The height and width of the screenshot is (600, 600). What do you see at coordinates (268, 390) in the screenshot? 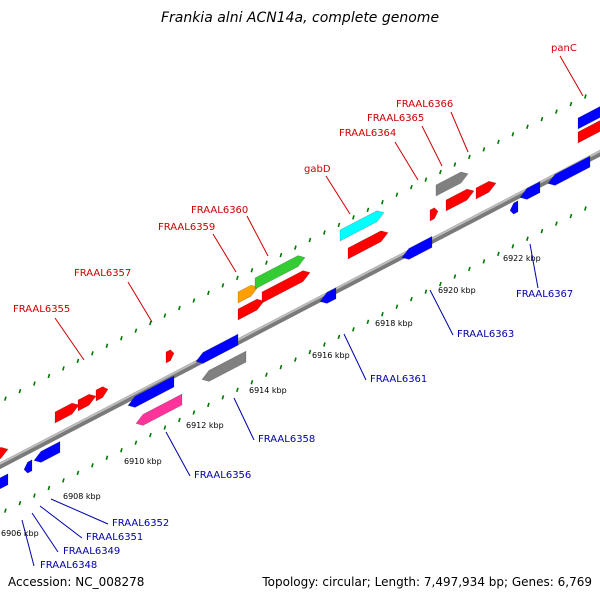
I see `scale-tick-label: 6914 kbp` at bounding box center [268, 390].